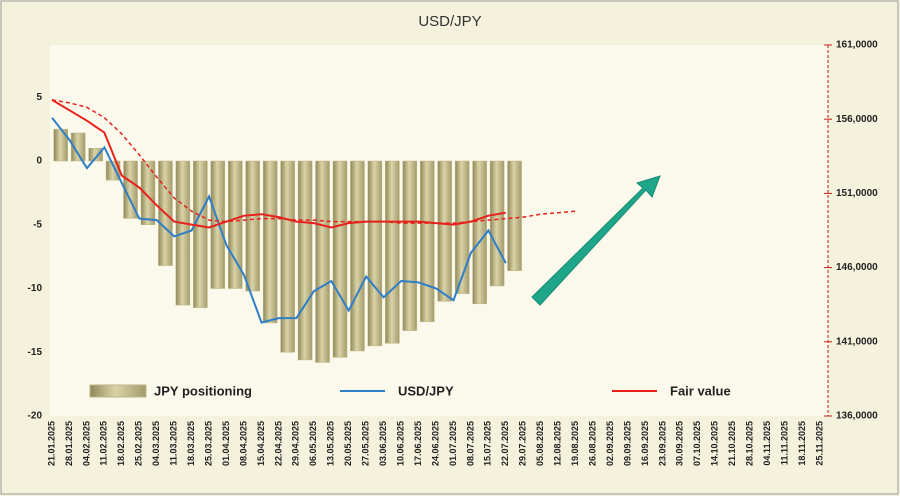 Image resolution: width=900 pixels, height=496 pixels. I want to click on legend-swatch, so click(118, 391).